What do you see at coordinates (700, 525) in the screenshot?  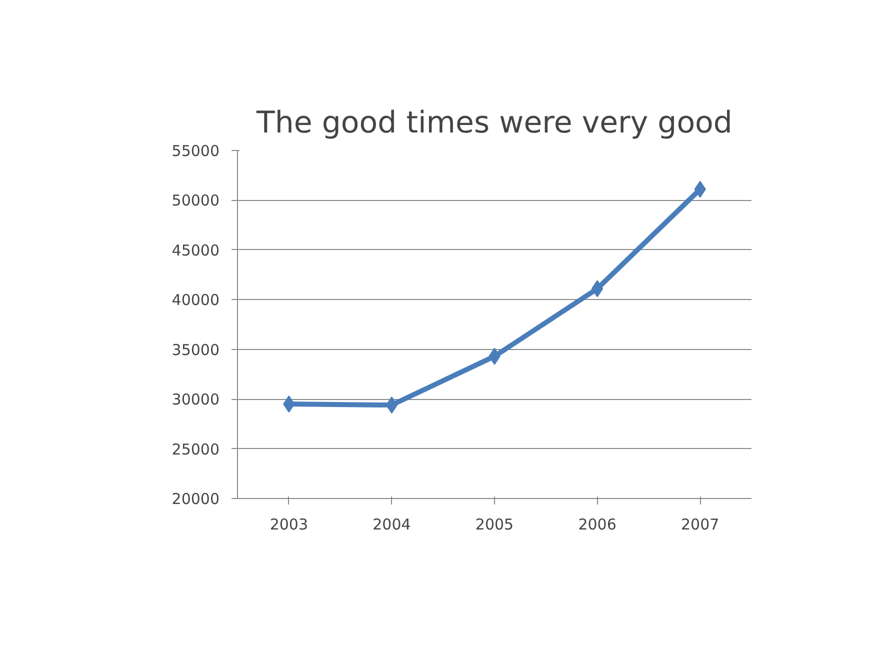 I see `x-tick-label: 2007` at bounding box center [700, 525].